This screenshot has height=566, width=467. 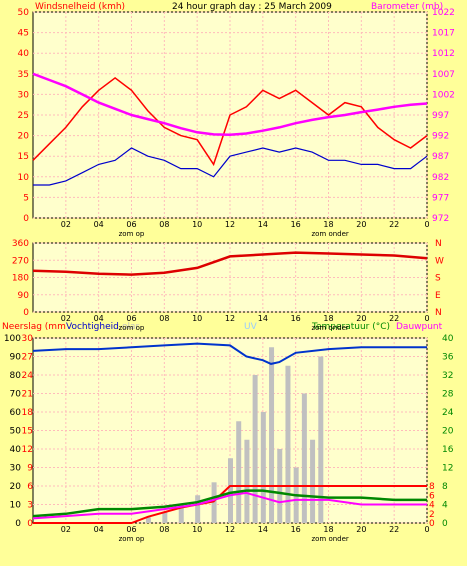 What do you see at coordinates (329, 539) in the screenshot?
I see `bot-sunset-label: zom onder` at bounding box center [329, 539].